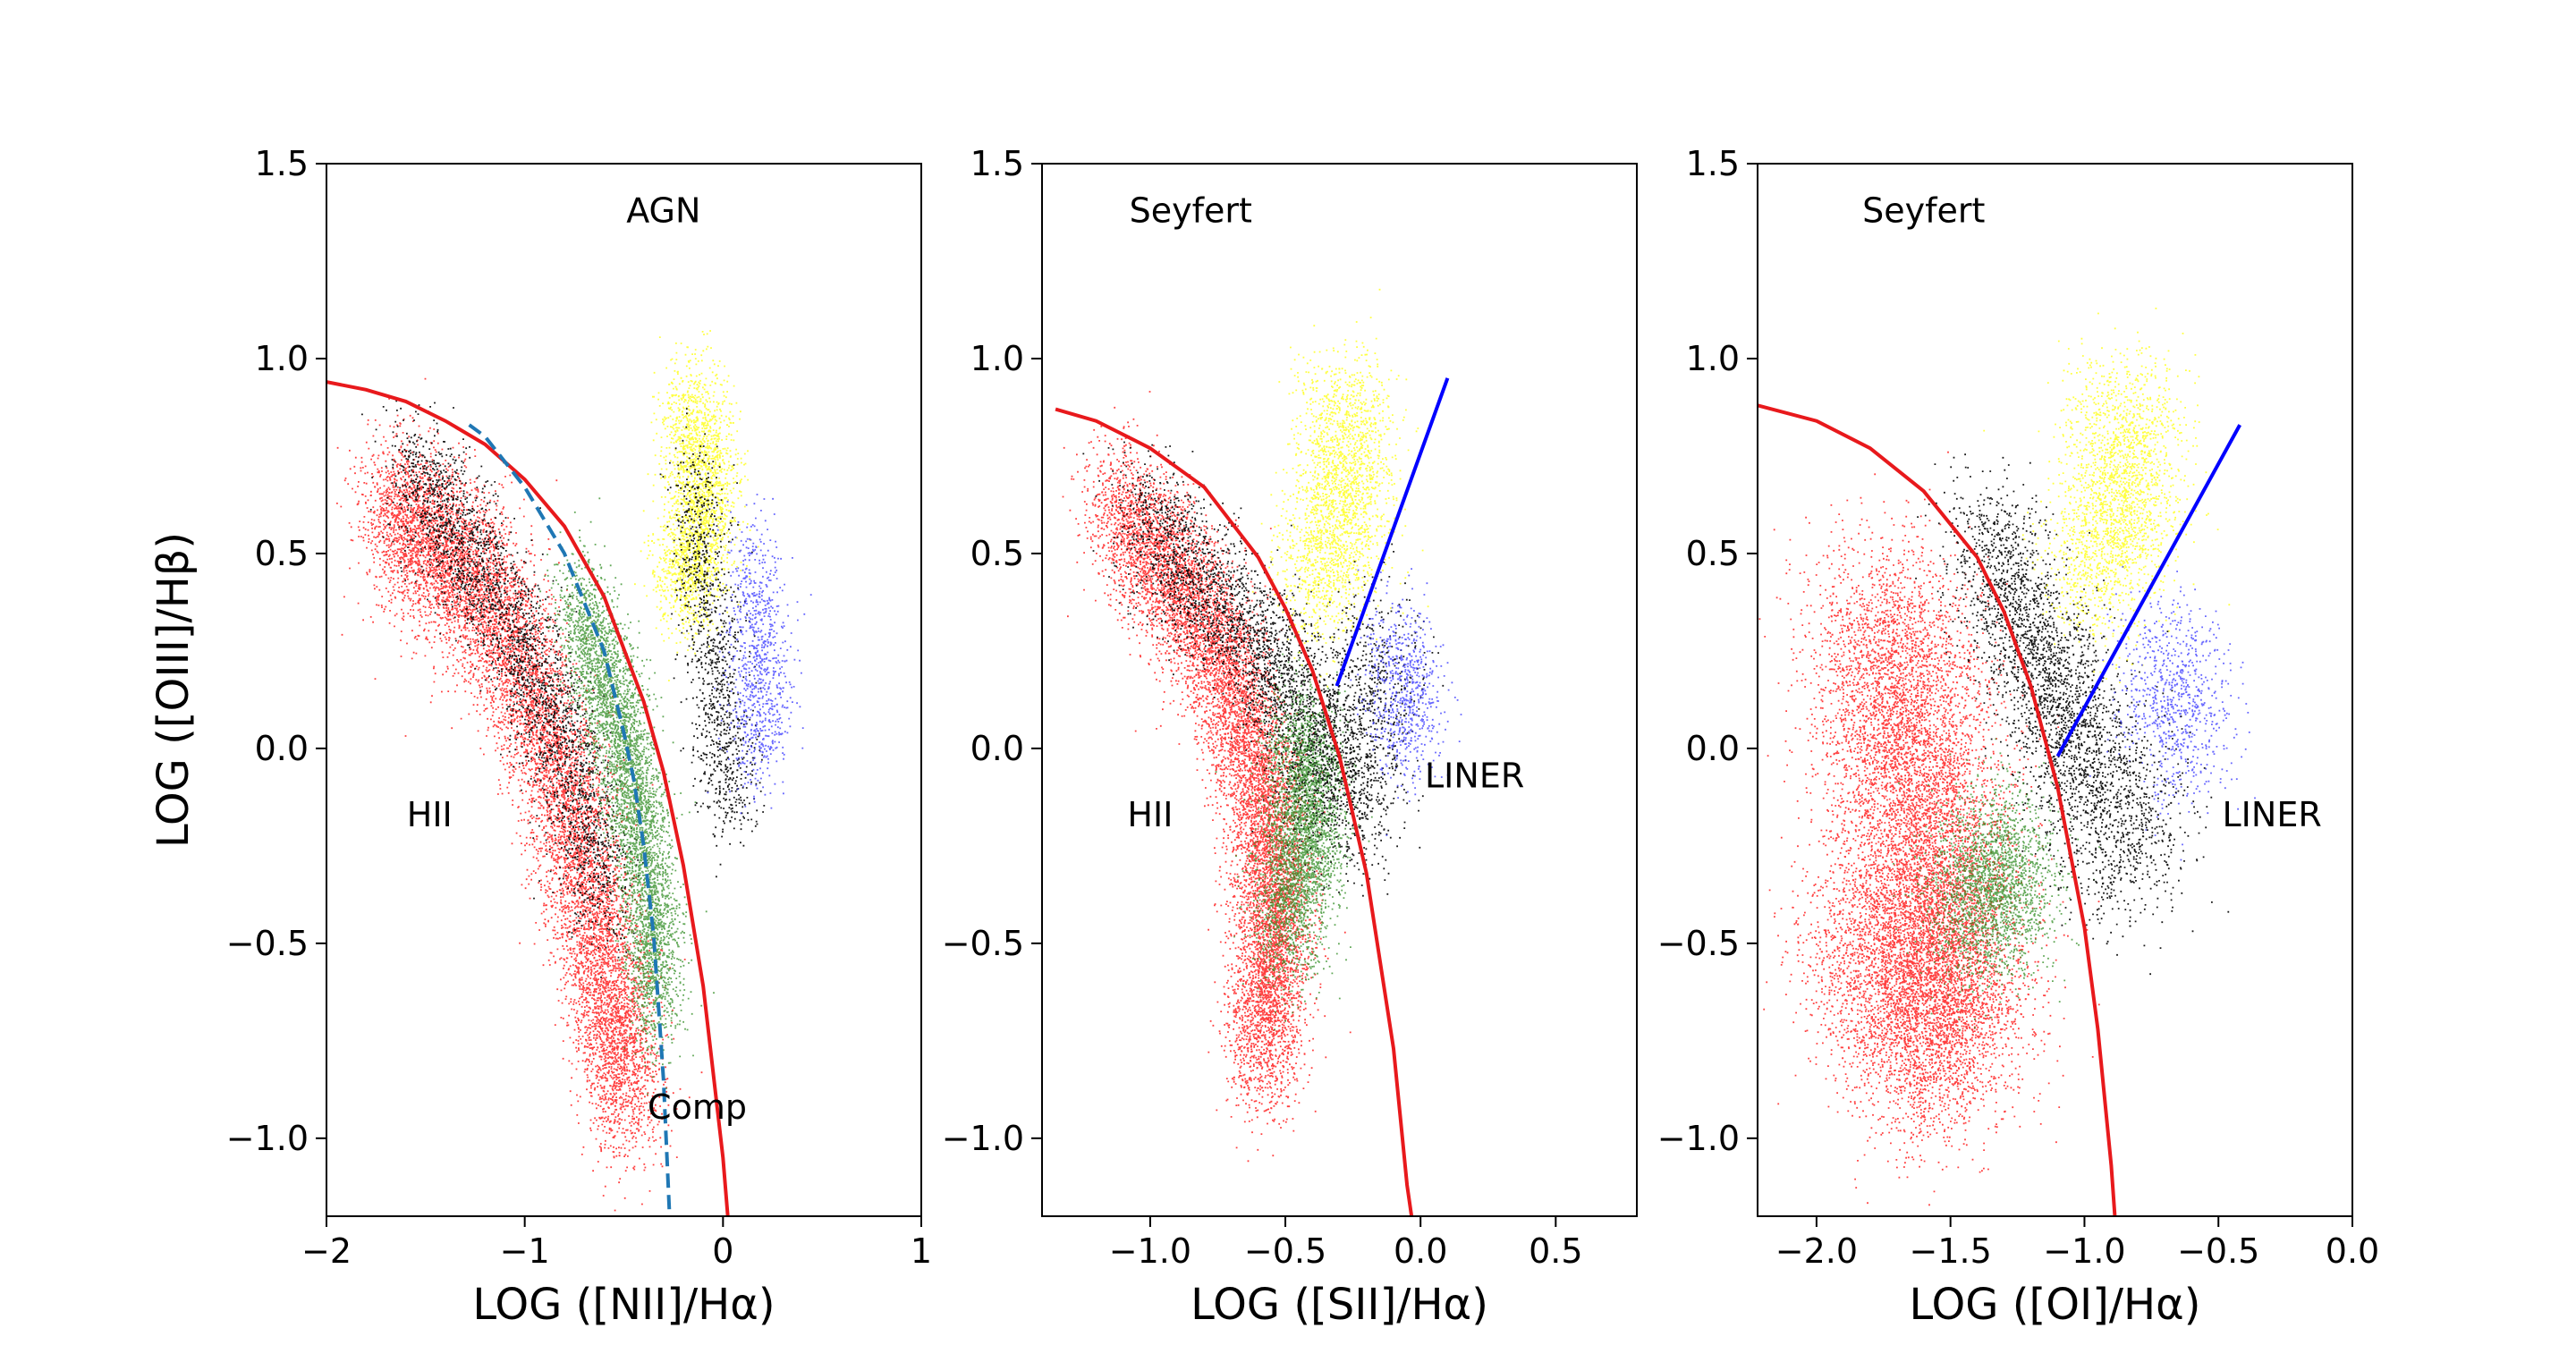 Image resolution: width=2576 pixels, height=1345 pixels. I want to click on x-tick-label: −2.0, so click(1816, 1251).